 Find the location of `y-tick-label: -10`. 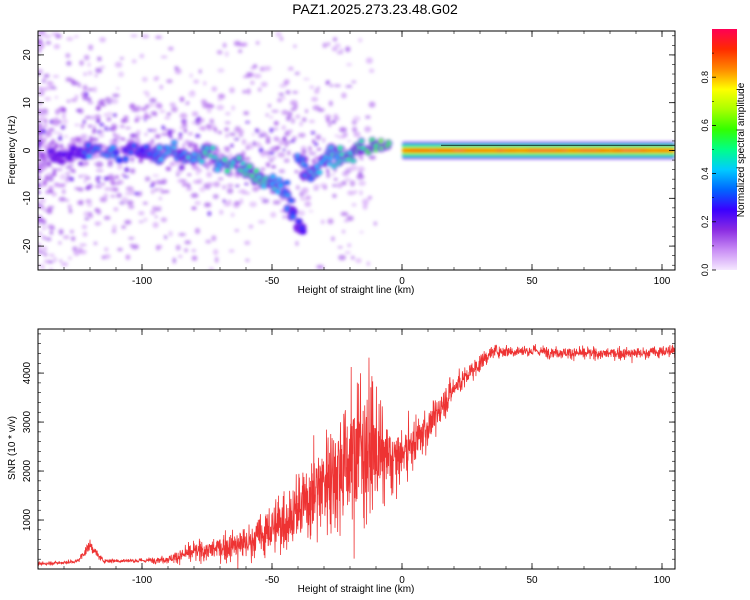

y-tick-label: -10 is located at coordinates (27, 198).